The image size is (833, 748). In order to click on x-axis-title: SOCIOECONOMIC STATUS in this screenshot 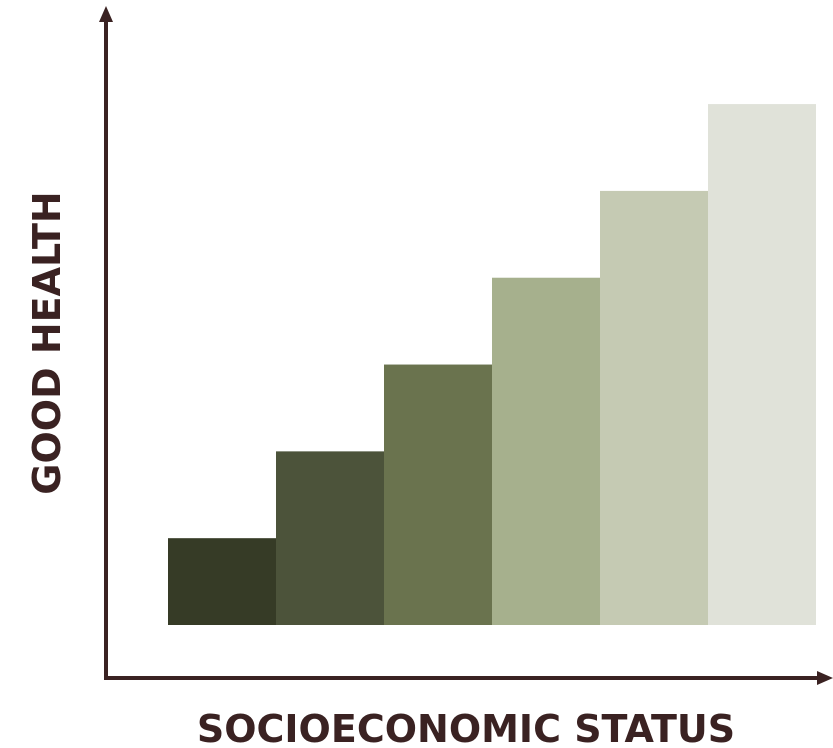, I will do `click(466, 727)`.